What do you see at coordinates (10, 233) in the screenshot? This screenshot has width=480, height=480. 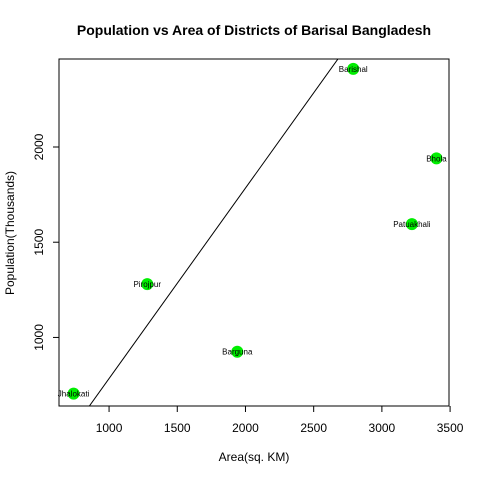 I see `y-axis-label: Population(Thousands)` at bounding box center [10, 233].